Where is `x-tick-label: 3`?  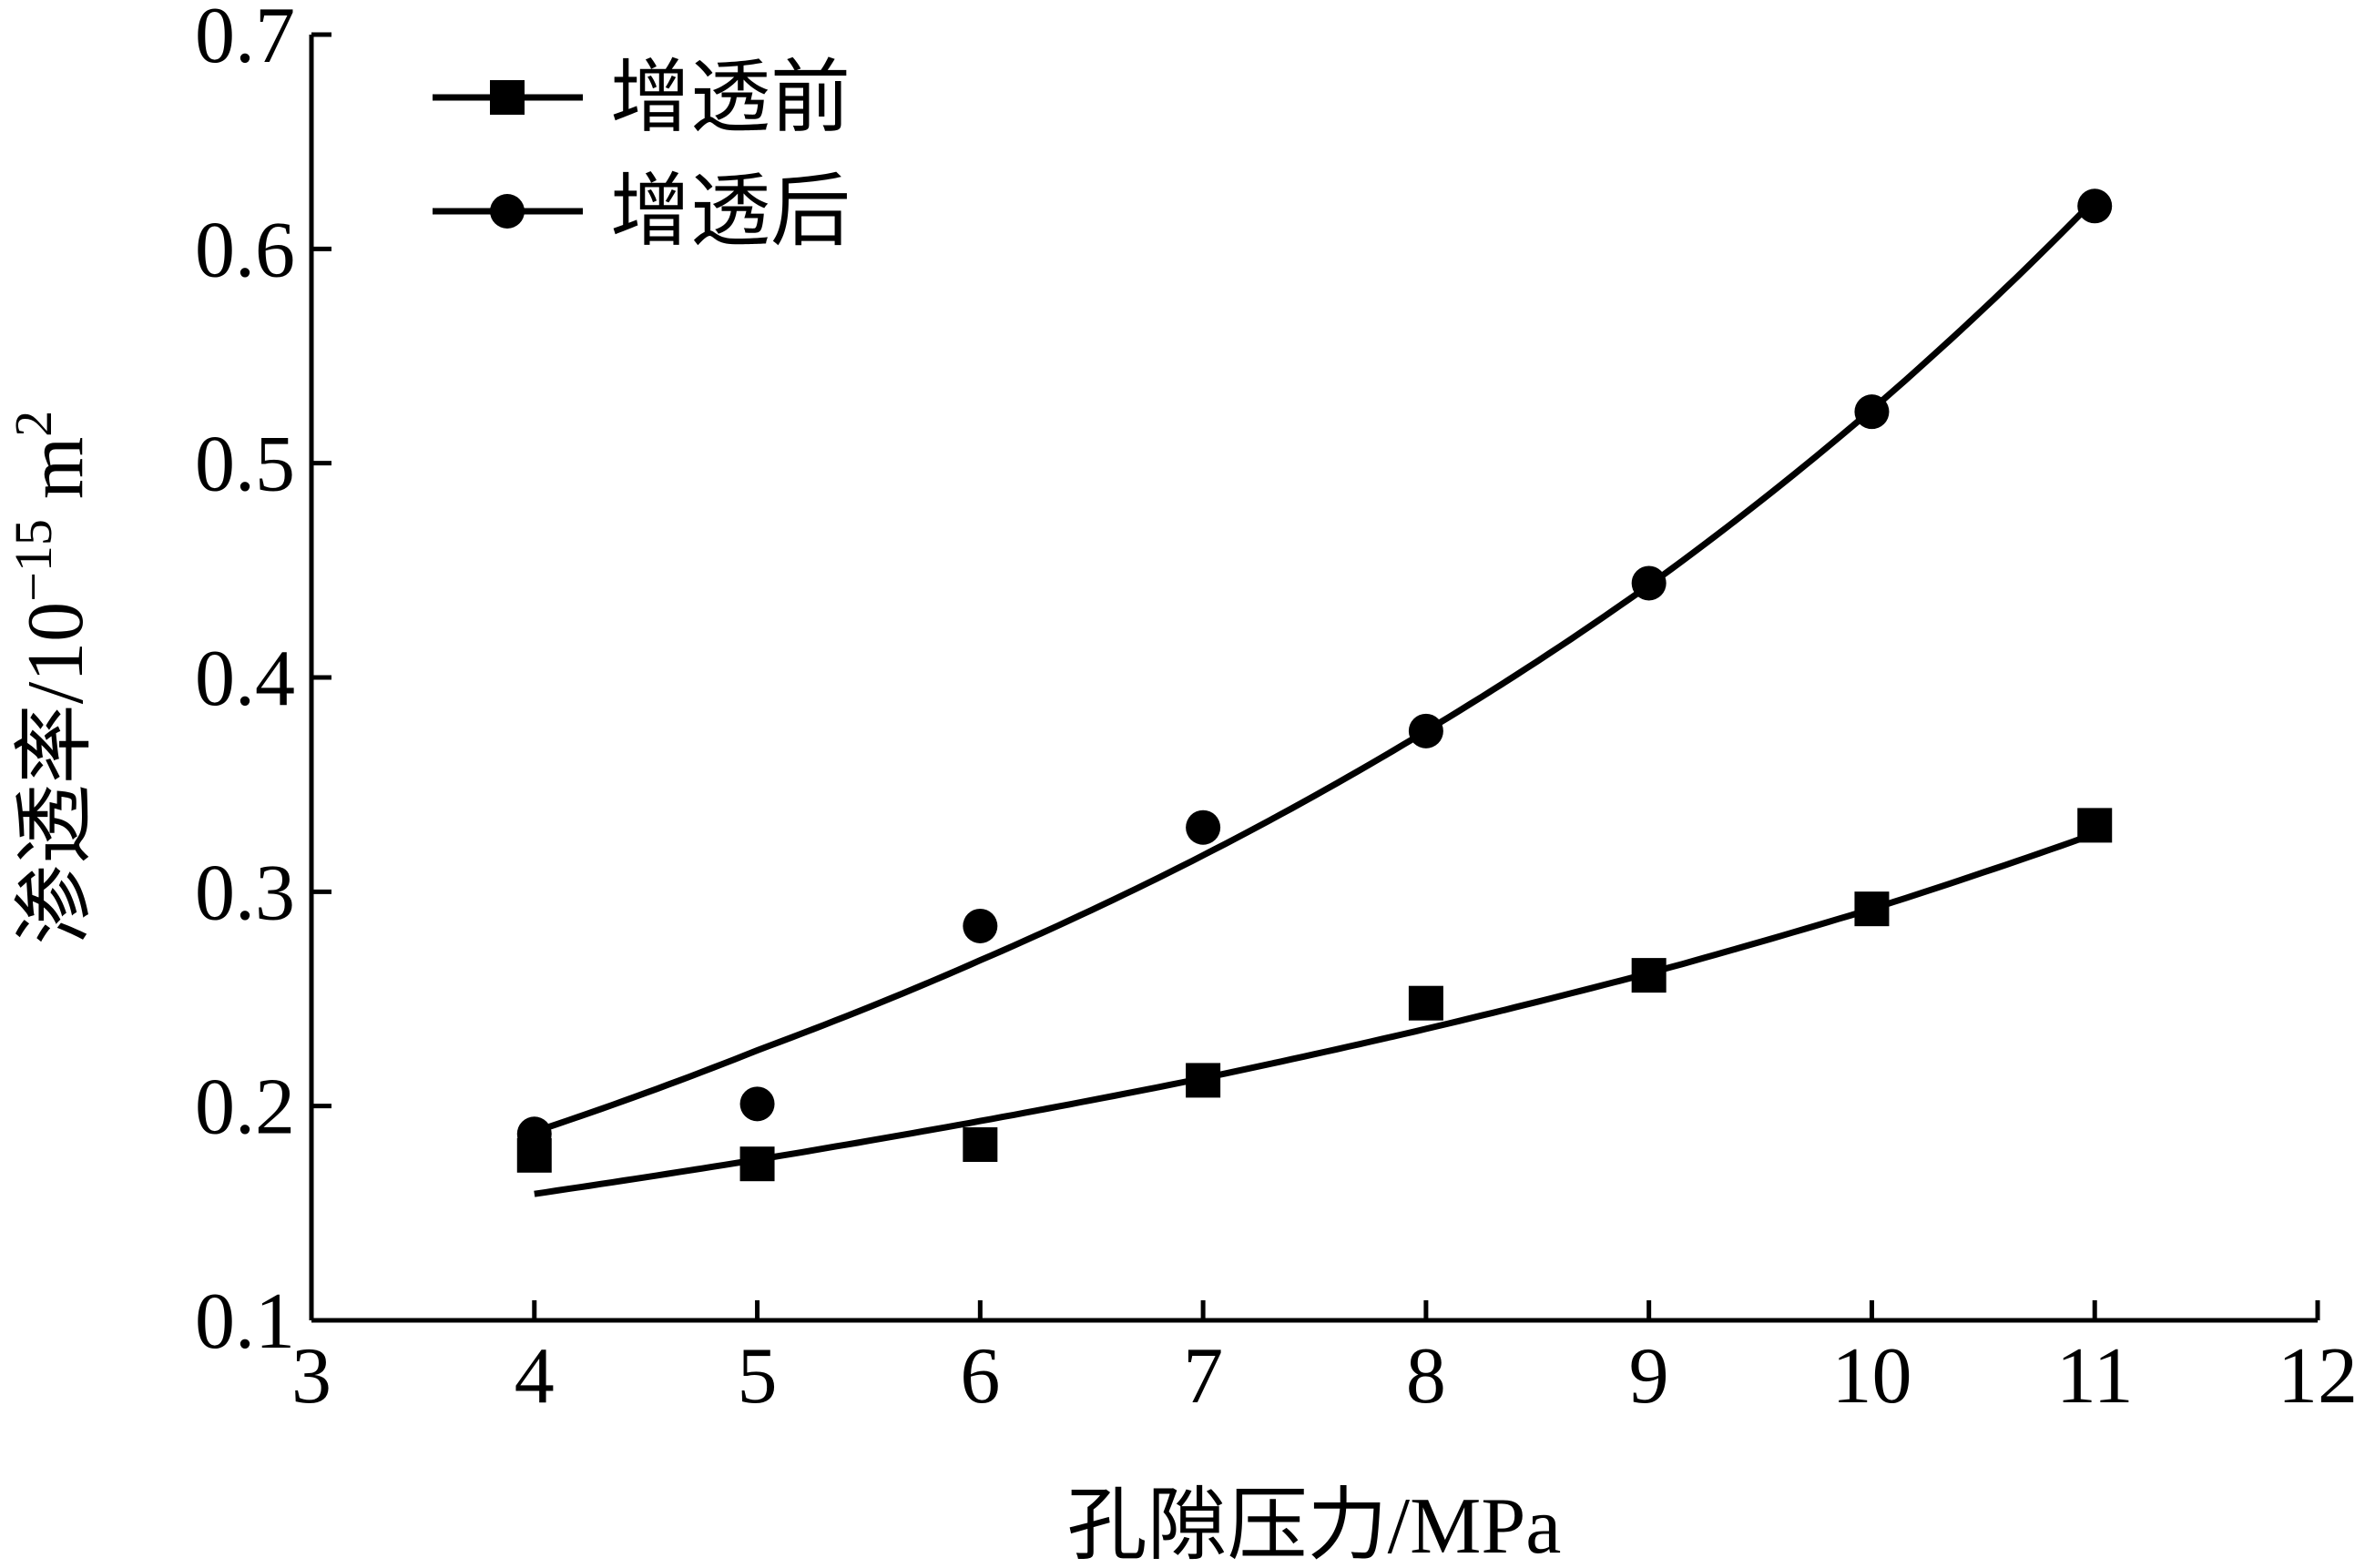 x-tick-label: 3 is located at coordinates (311, 1376).